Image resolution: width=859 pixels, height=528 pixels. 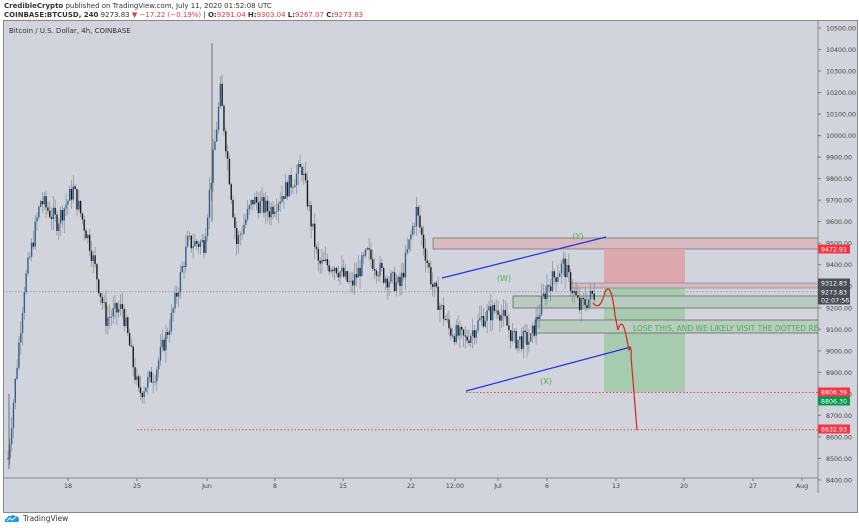 What do you see at coordinates (841, 93) in the screenshot?
I see `y-tick-label: 10200.00` at bounding box center [841, 93].